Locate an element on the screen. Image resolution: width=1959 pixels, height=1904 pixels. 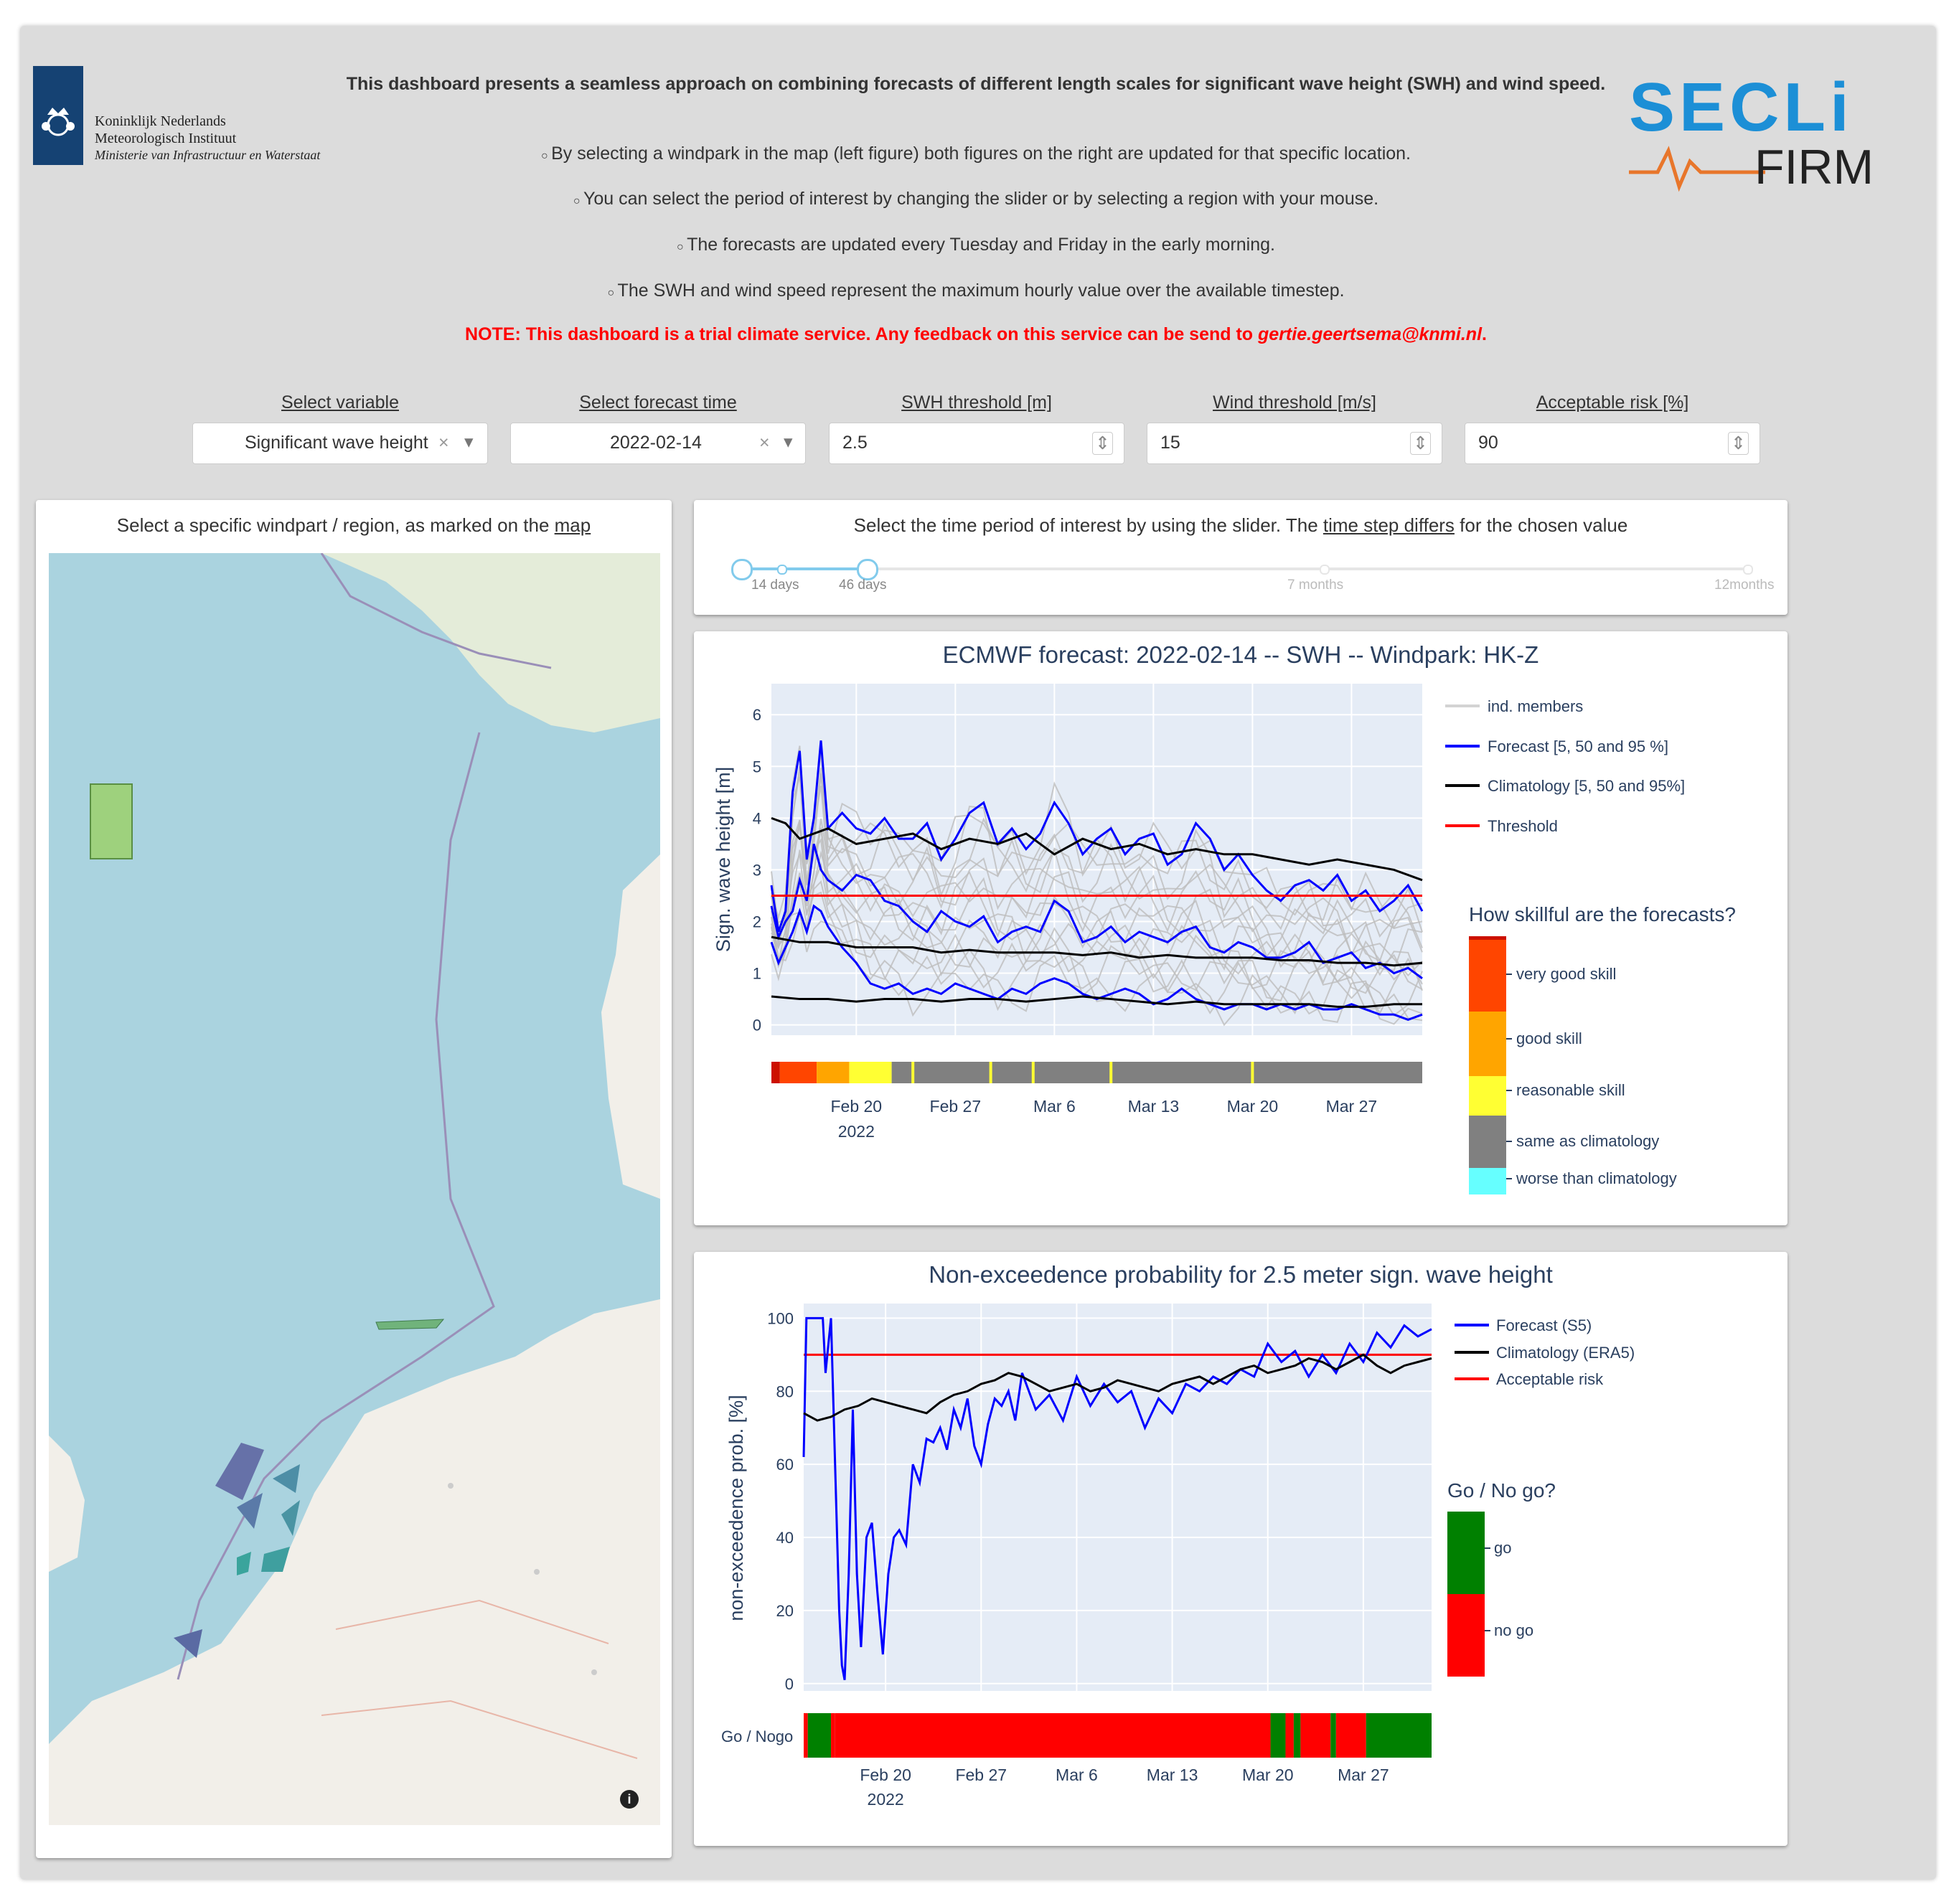
chart2-ytick-label: 80 is located at coordinates (785, 1391).